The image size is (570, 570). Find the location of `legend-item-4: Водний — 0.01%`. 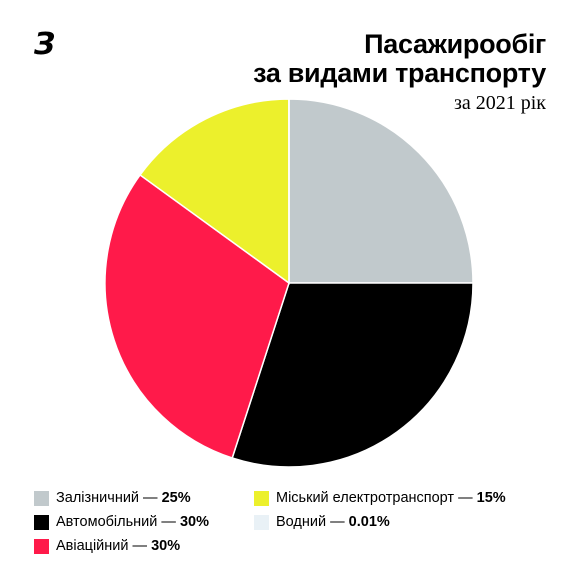

legend-item-4: Водний — 0.01% is located at coordinates (404, 522).